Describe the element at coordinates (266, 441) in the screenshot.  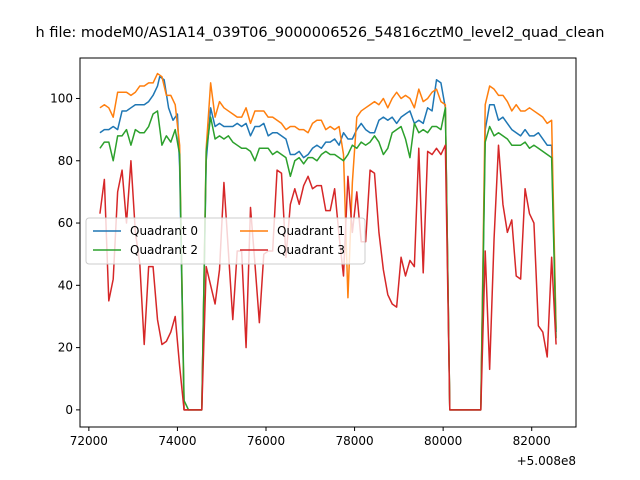
I see `x-tick-label: 76000` at that location.